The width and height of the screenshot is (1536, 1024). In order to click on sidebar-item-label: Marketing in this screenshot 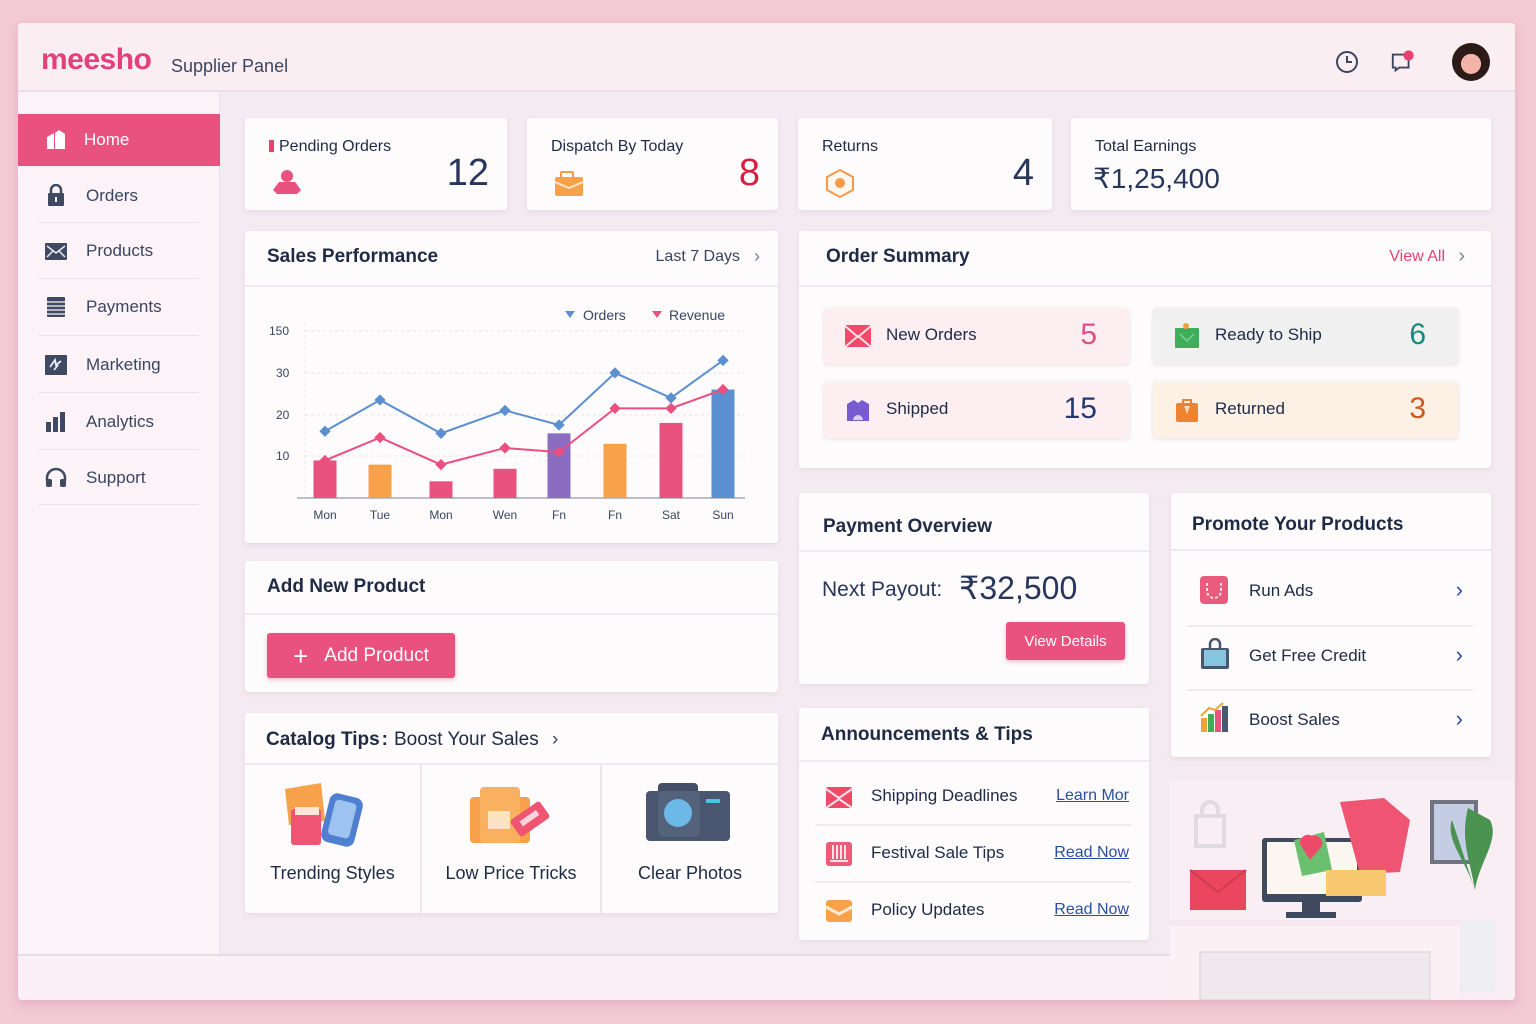, I will do `click(123, 364)`.